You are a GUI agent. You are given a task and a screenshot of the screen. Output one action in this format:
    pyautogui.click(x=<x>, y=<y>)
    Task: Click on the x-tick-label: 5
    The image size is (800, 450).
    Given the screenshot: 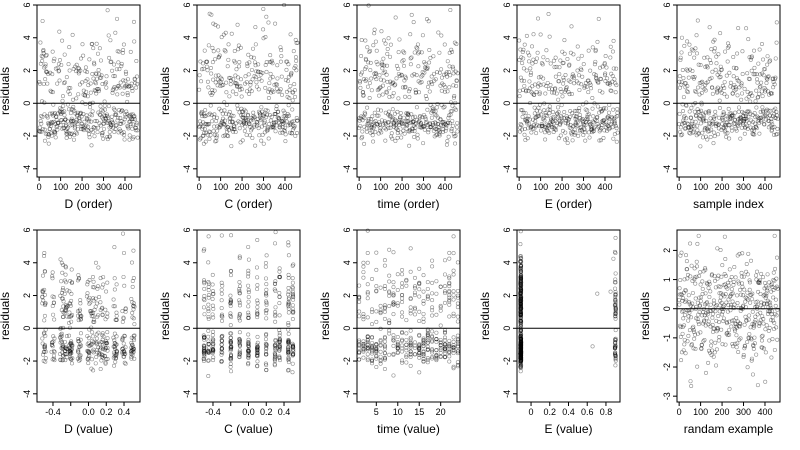 What is the action you would take?
    pyautogui.click(x=376, y=412)
    